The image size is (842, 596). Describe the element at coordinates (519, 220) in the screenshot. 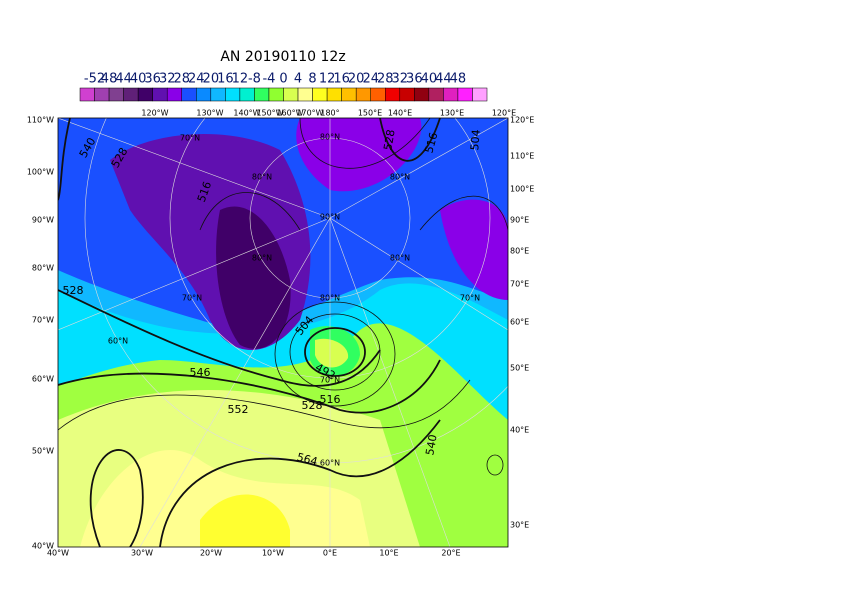

I see `right-label: 90°E` at that location.